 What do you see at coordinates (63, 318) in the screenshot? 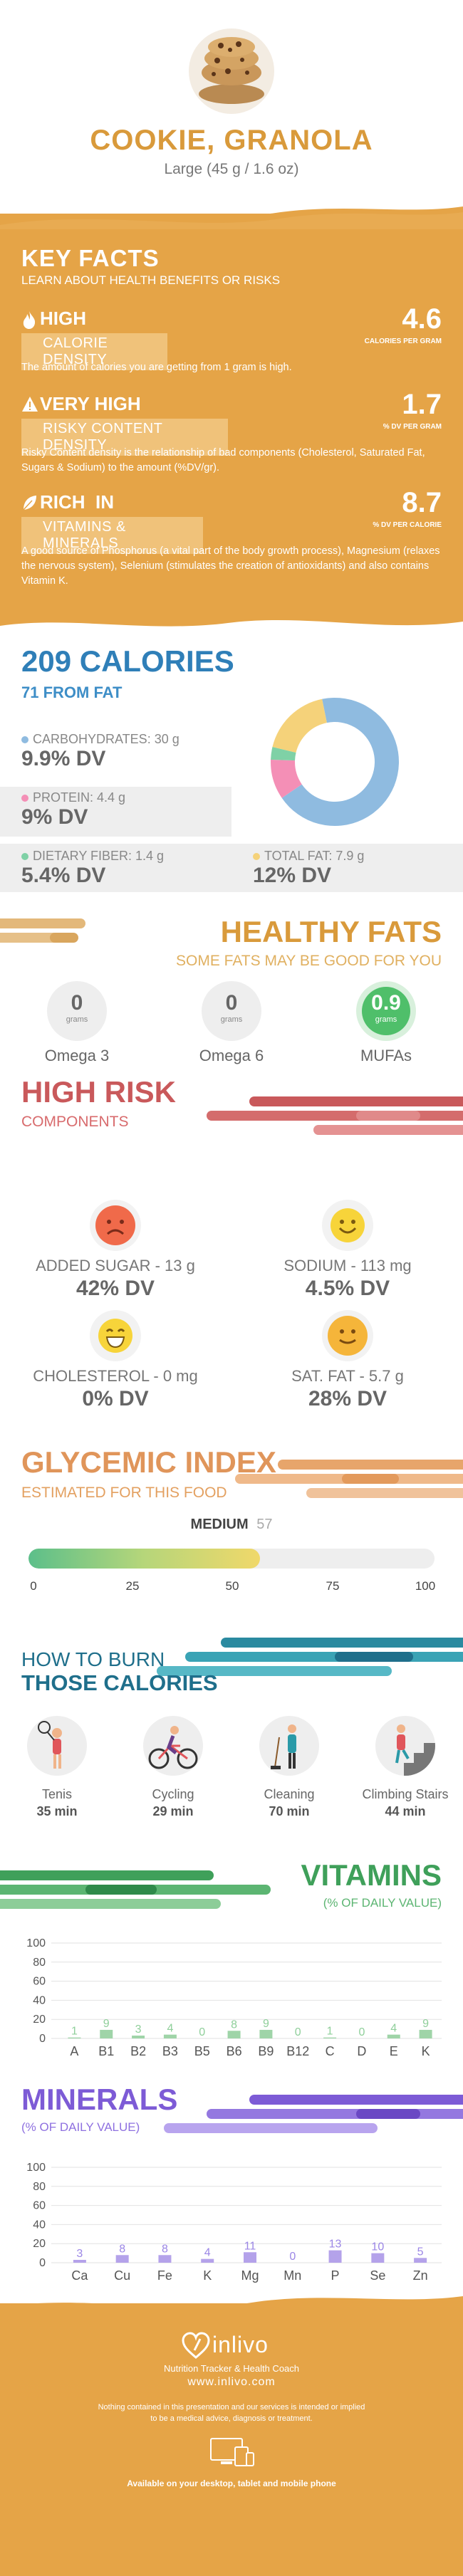
I see `fact-tag: HIGH` at bounding box center [63, 318].